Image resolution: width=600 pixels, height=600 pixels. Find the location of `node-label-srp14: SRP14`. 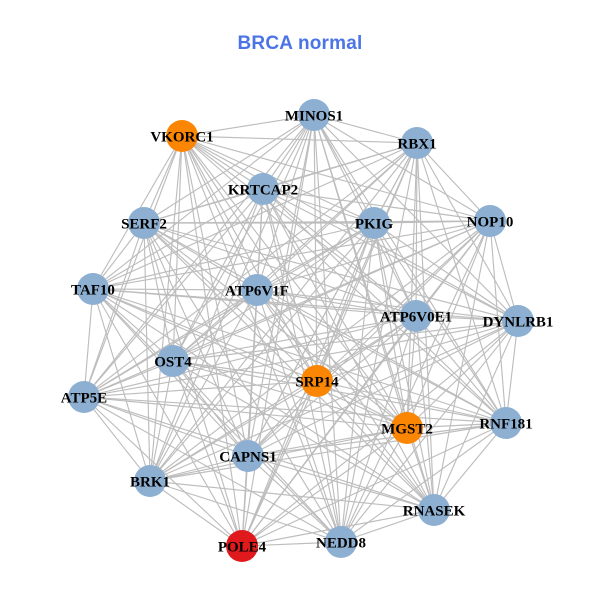

node-label-srp14: SRP14 is located at coordinates (317, 382).